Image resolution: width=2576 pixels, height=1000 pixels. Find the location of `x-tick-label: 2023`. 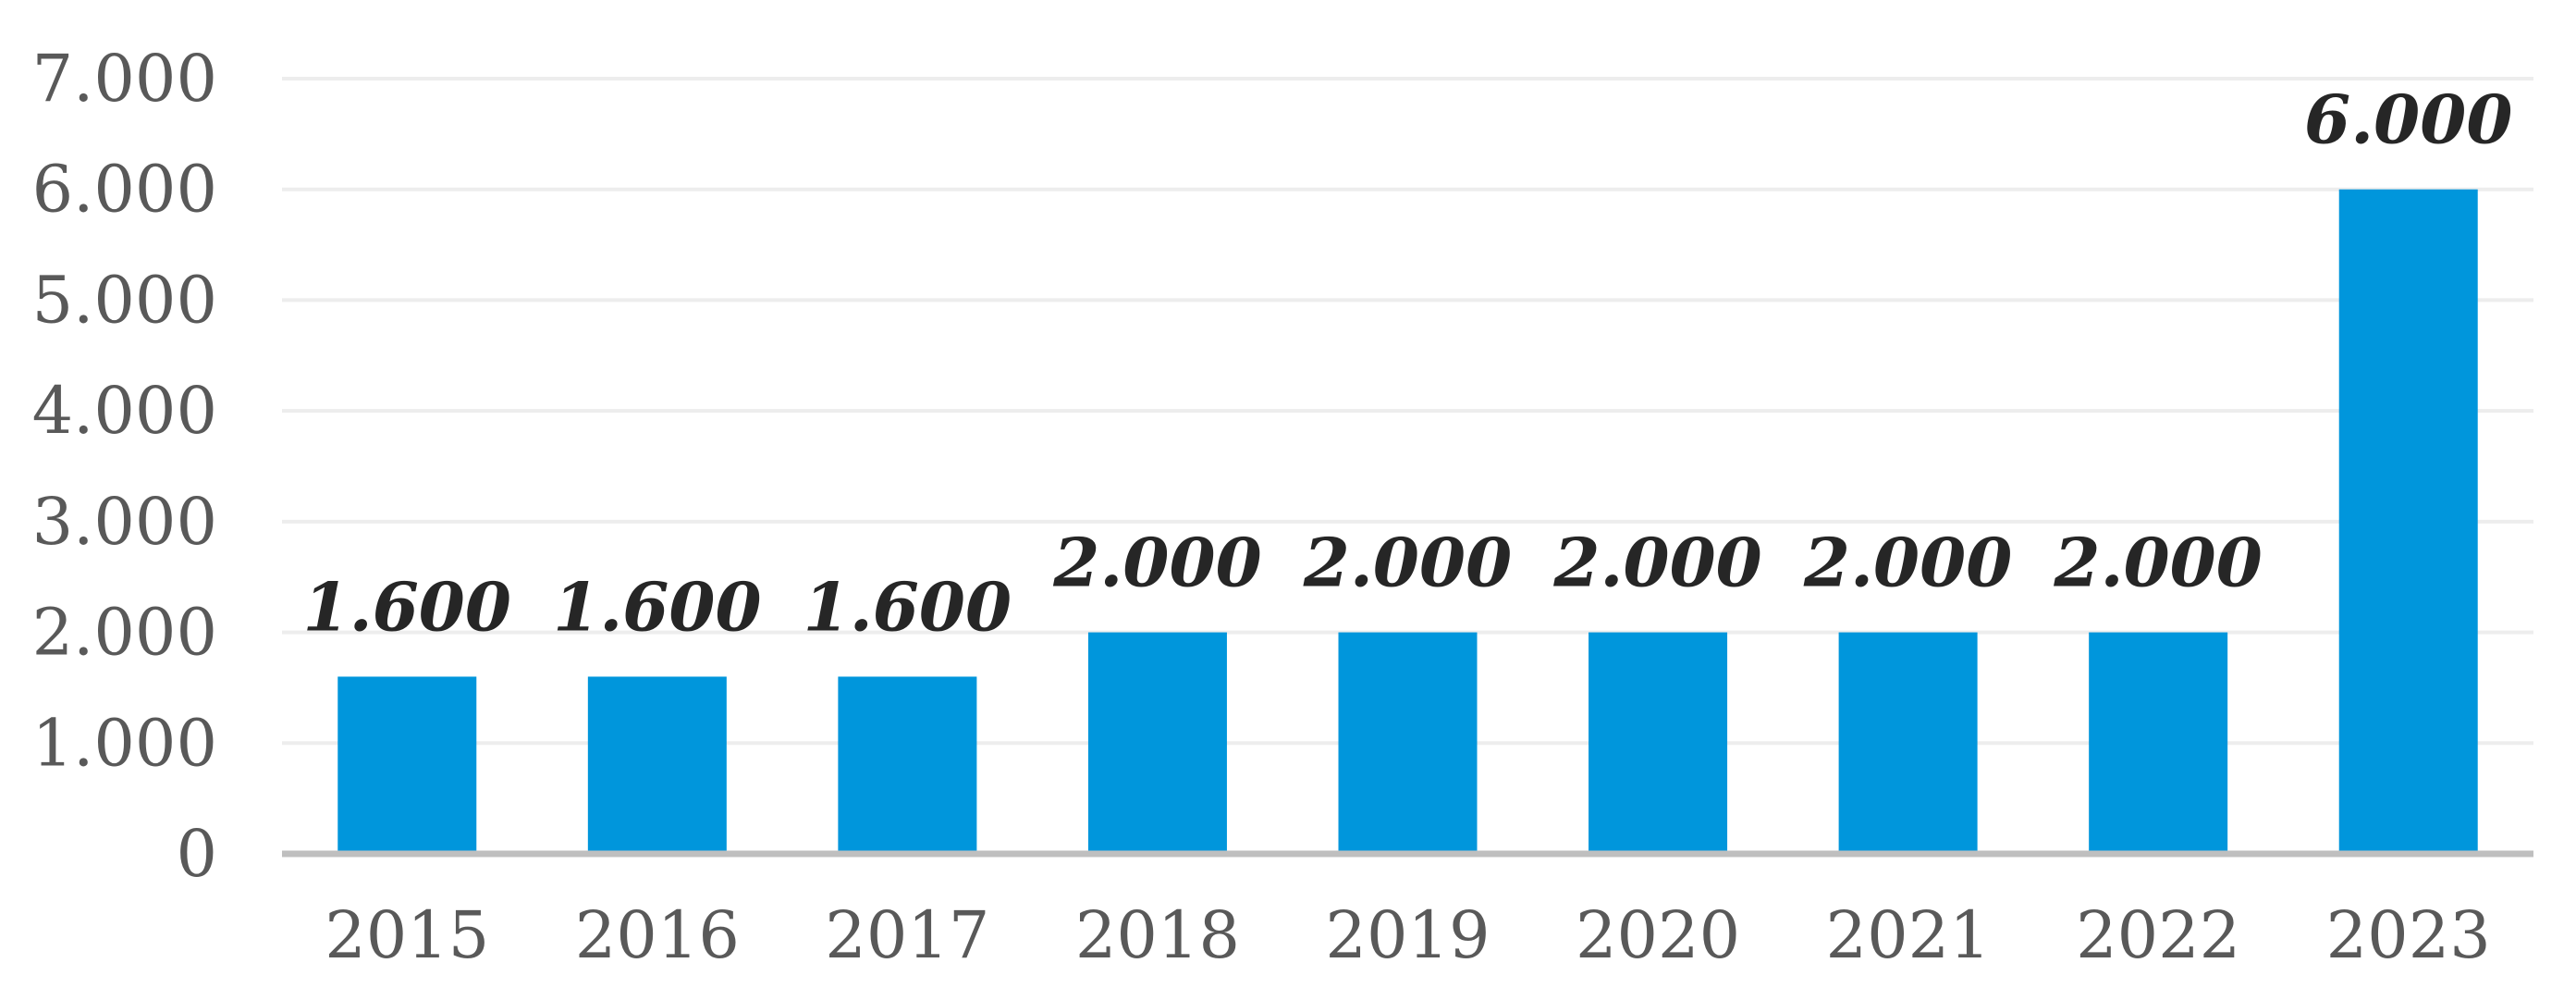

x-tick-label: 2023 is located at coordinates (2409, 935).